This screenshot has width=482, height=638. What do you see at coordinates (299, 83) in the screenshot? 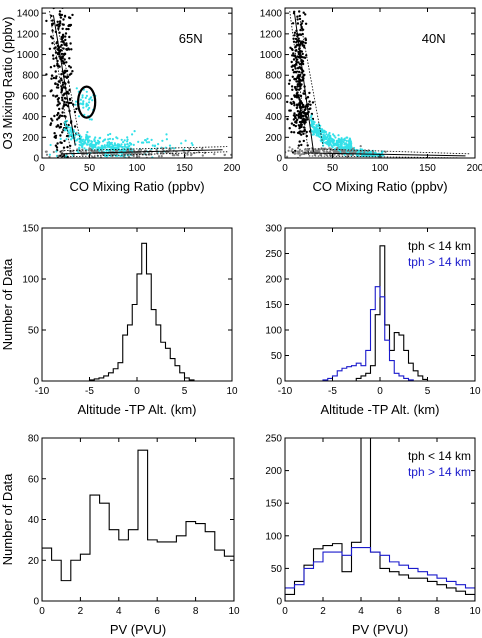
I see `reference-line-dotted` at bounding box center [299, 83].